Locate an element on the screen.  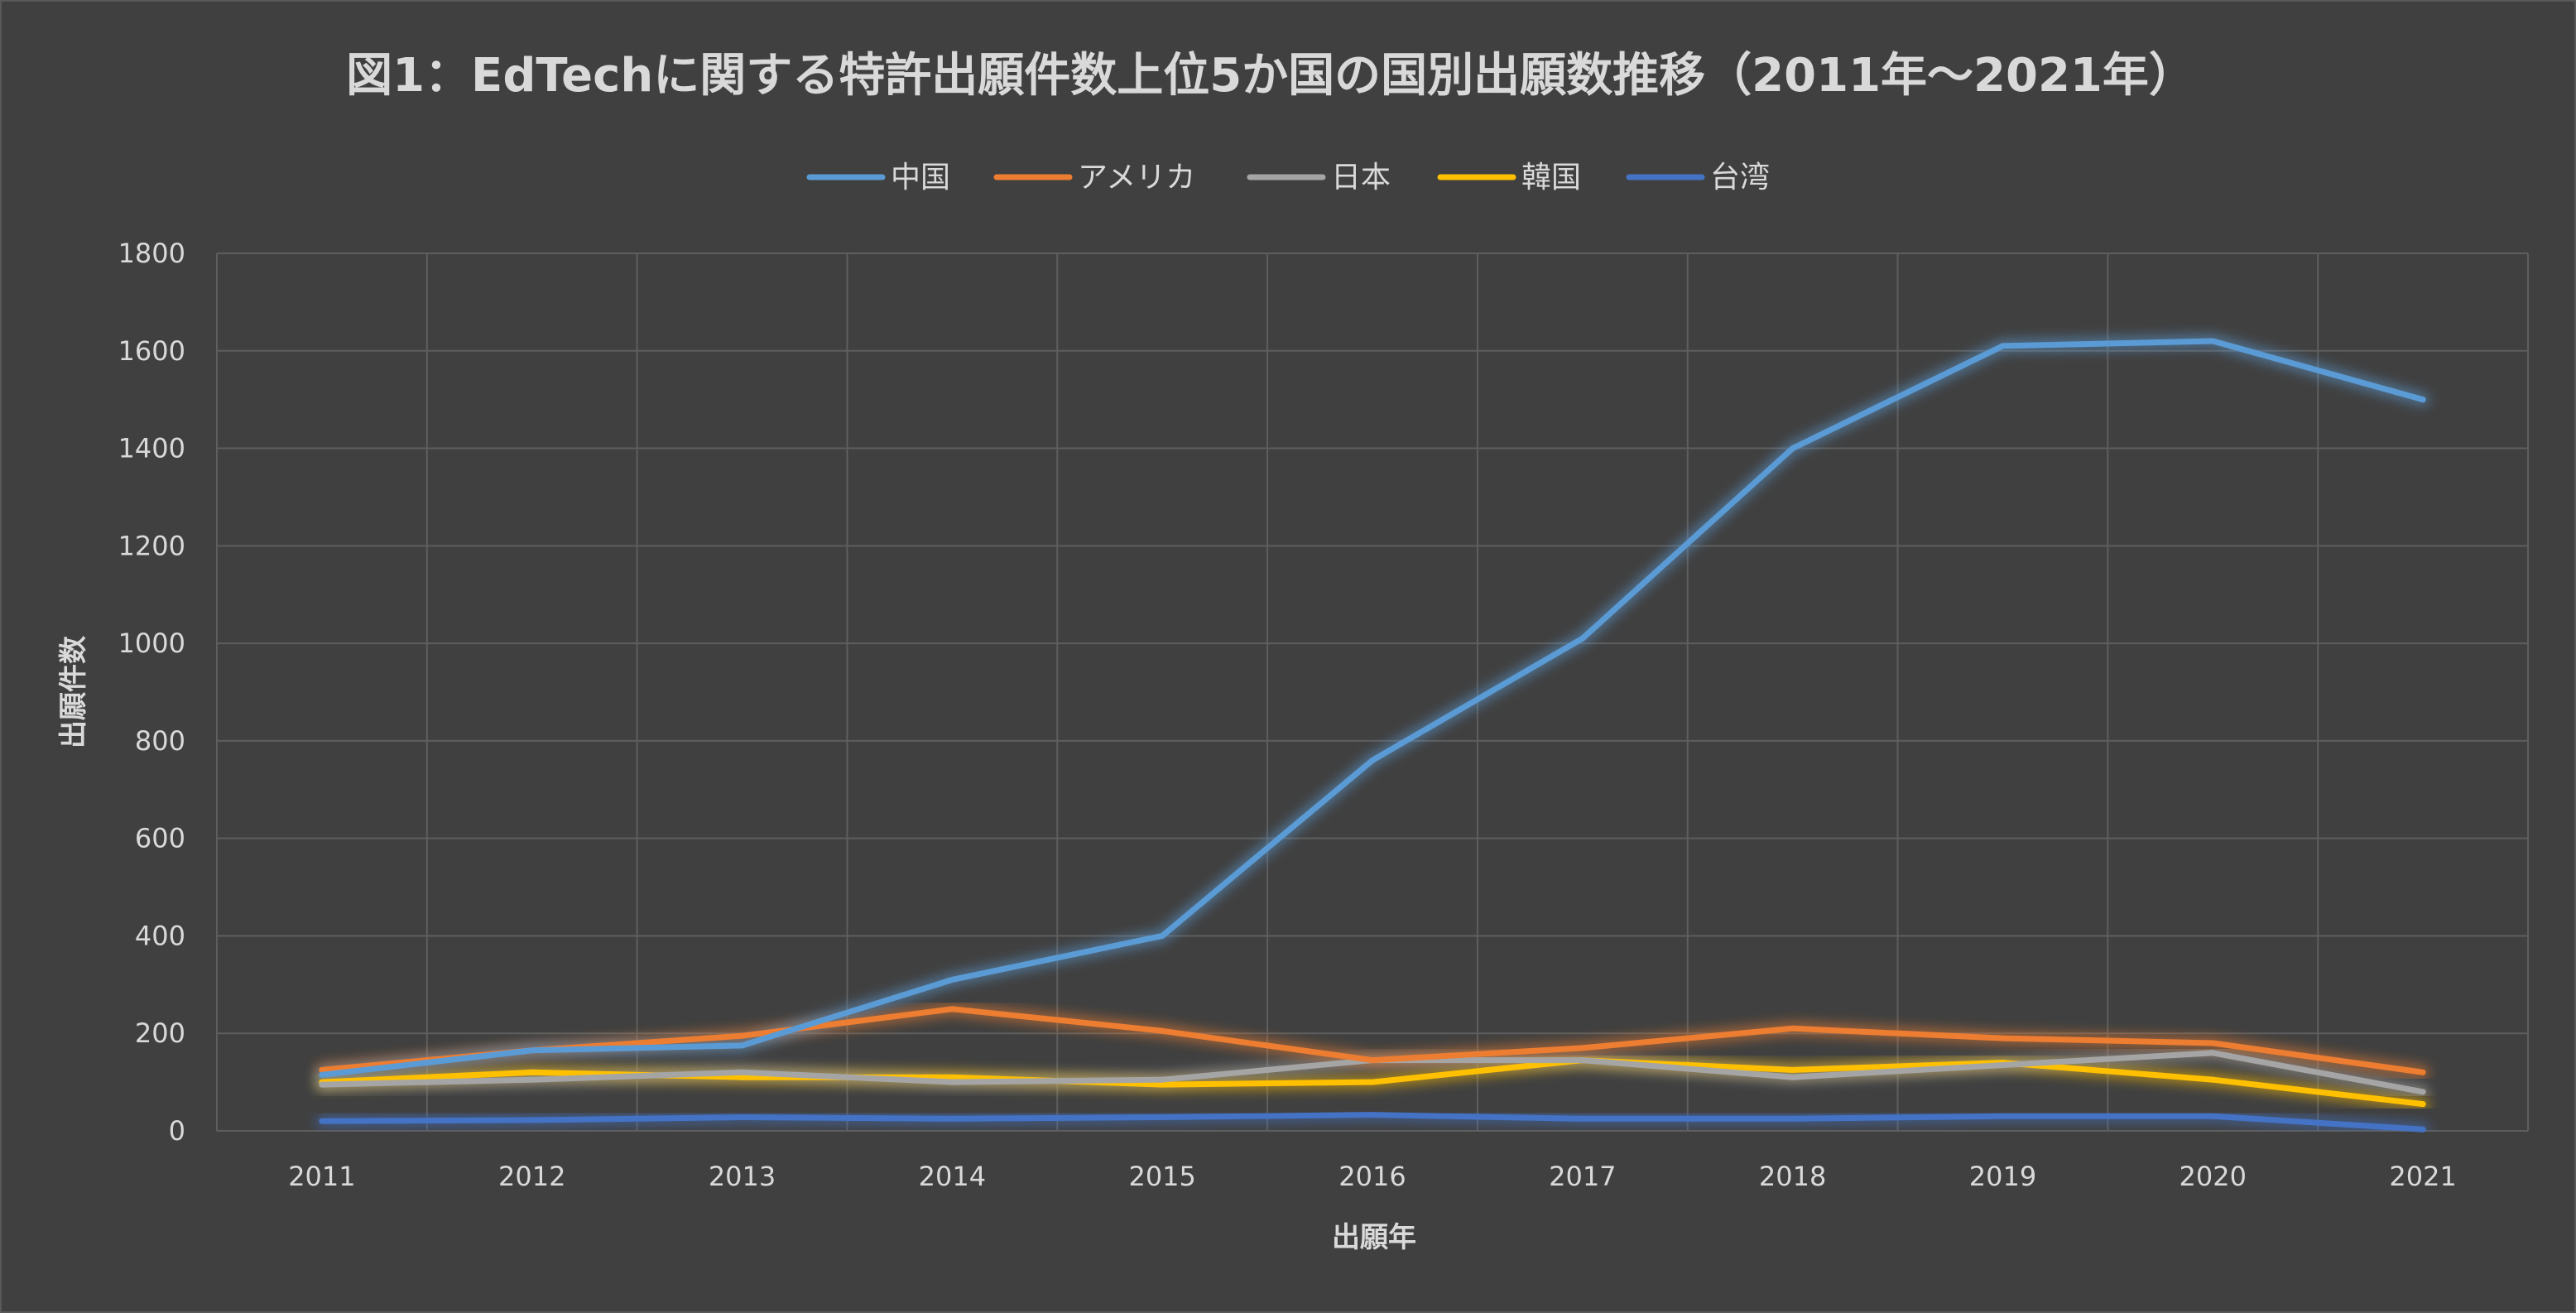
legend-label: 韓国 is located at coordinates (1551, 178).